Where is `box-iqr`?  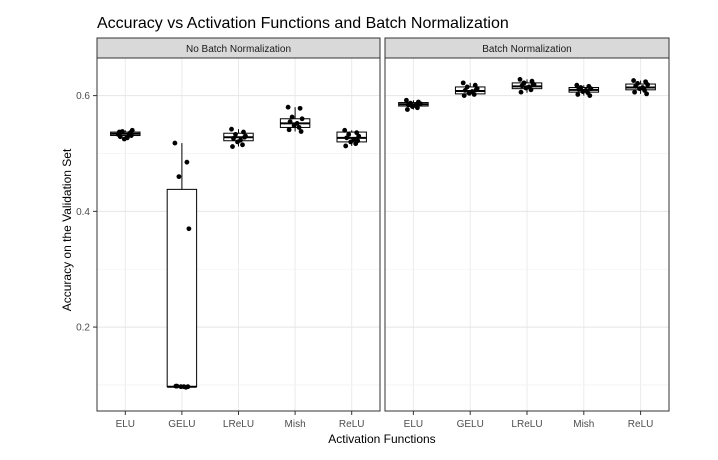 box-iqr is located at coordinates (182, 288).